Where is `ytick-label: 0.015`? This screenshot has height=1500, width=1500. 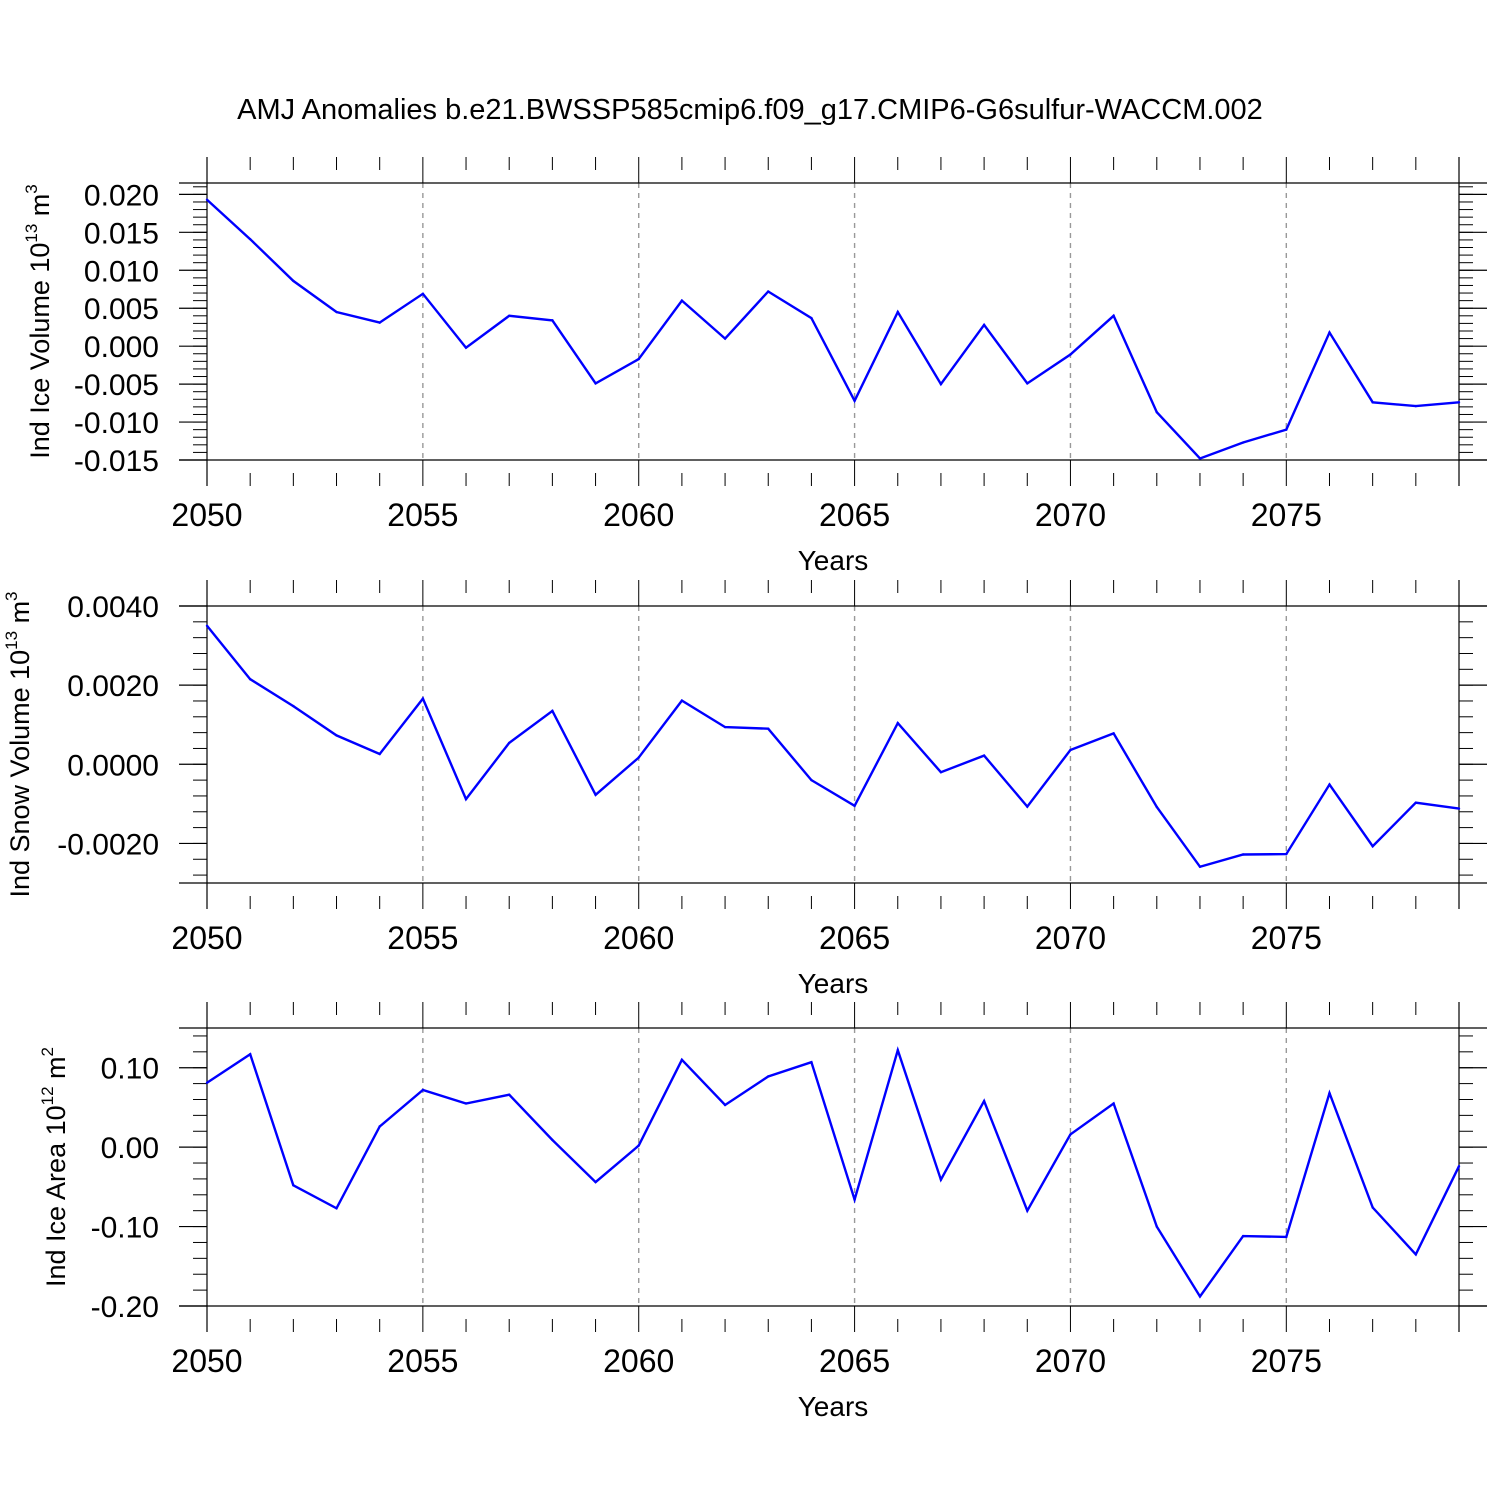 ytick-label: 0.015 is located at coordinates (121, 233).